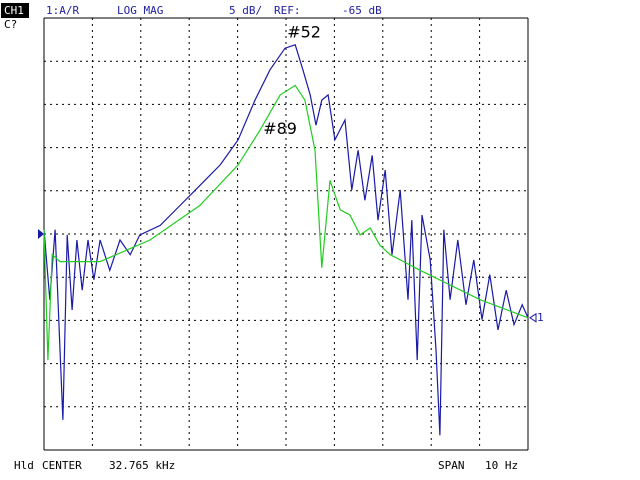 This screenshot has width=640, height=480. What do you see at coordinates (10, 24) in the screenshot?
I see `status: C?` at bounding box center [10, 24].